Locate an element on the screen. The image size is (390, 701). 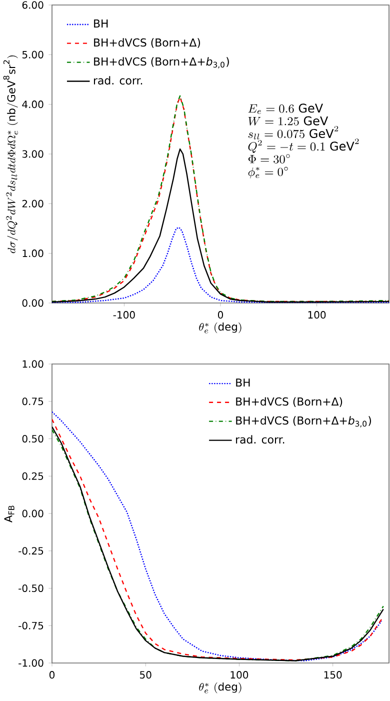
y-tick-label: 6.00 is located at coordinates (33, 5).